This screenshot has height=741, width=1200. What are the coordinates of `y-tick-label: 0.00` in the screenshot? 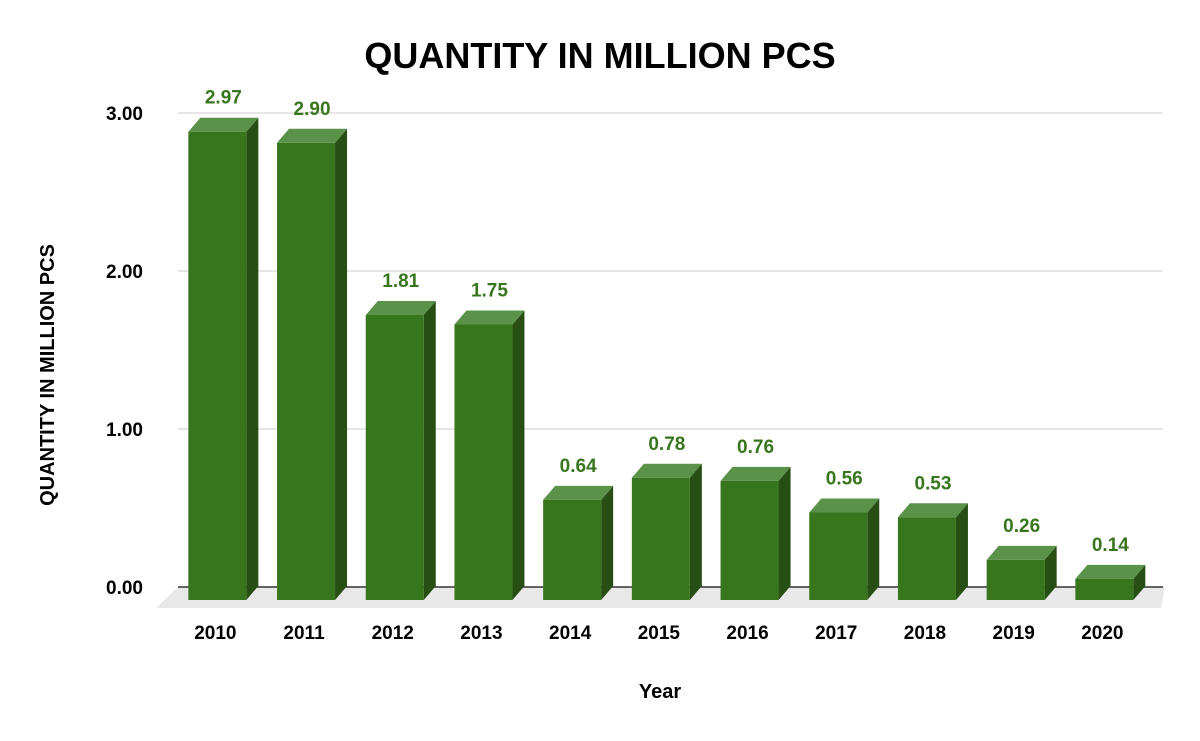 It's located at (124, 588).